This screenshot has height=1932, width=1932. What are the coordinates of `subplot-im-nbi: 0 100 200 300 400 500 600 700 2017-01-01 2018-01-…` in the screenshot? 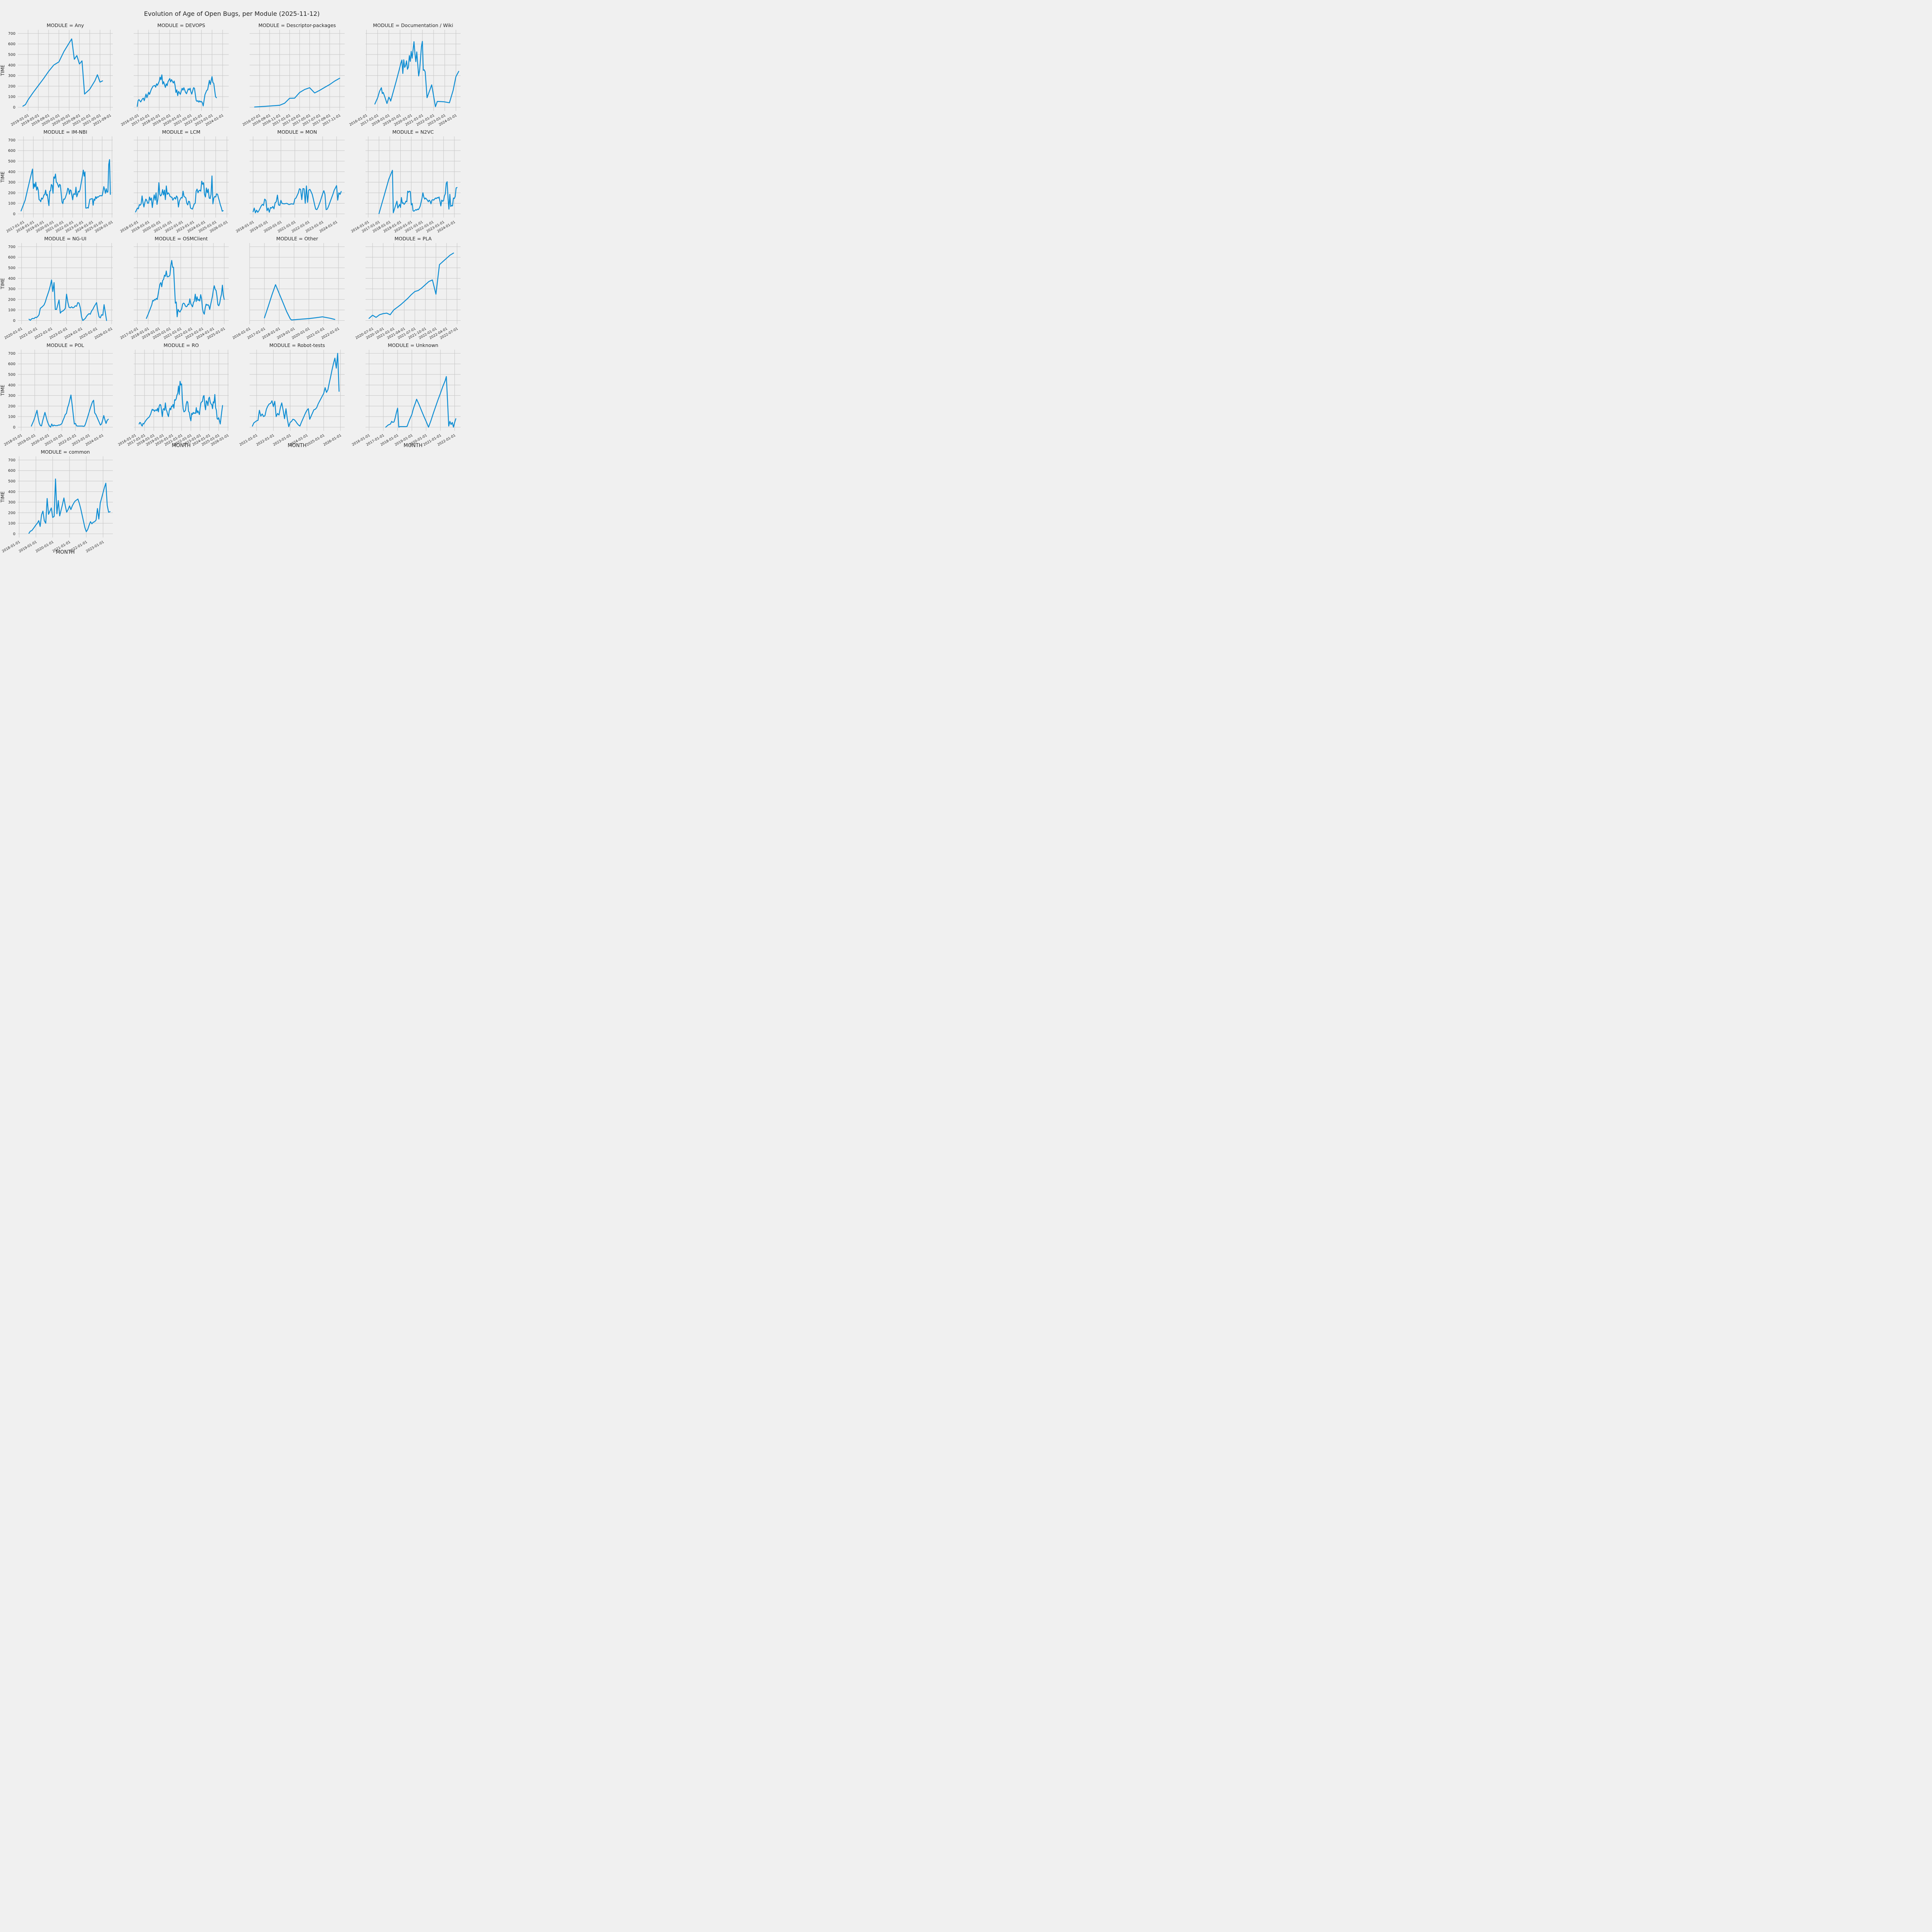 It's located at (58, 182).